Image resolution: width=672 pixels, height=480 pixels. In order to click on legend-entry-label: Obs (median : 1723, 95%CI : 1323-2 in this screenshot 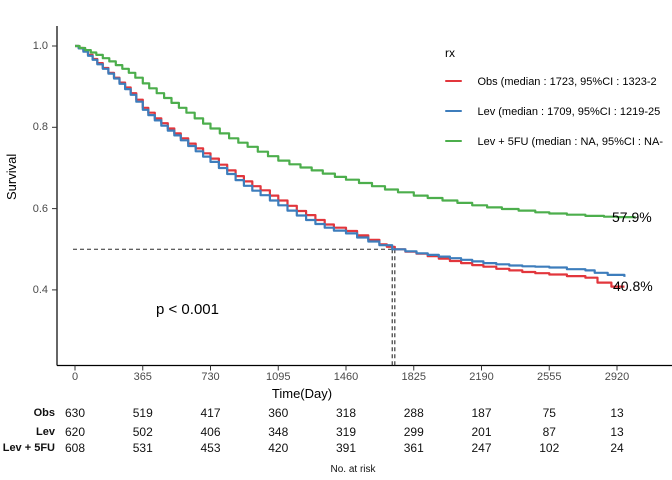, I will do `click(567, 82)`.